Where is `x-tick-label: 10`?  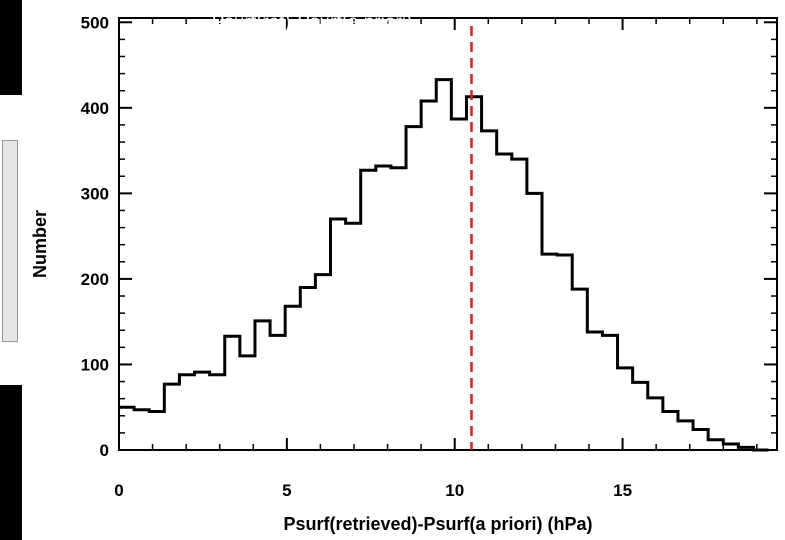 x-tick-label: 10 is located at coordinates (454, 490).